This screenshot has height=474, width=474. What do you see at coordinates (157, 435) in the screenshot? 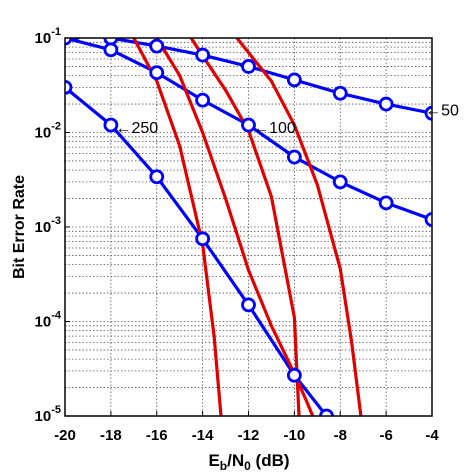
I see `x-tick-label: -16` at bounding box center [157, 435].